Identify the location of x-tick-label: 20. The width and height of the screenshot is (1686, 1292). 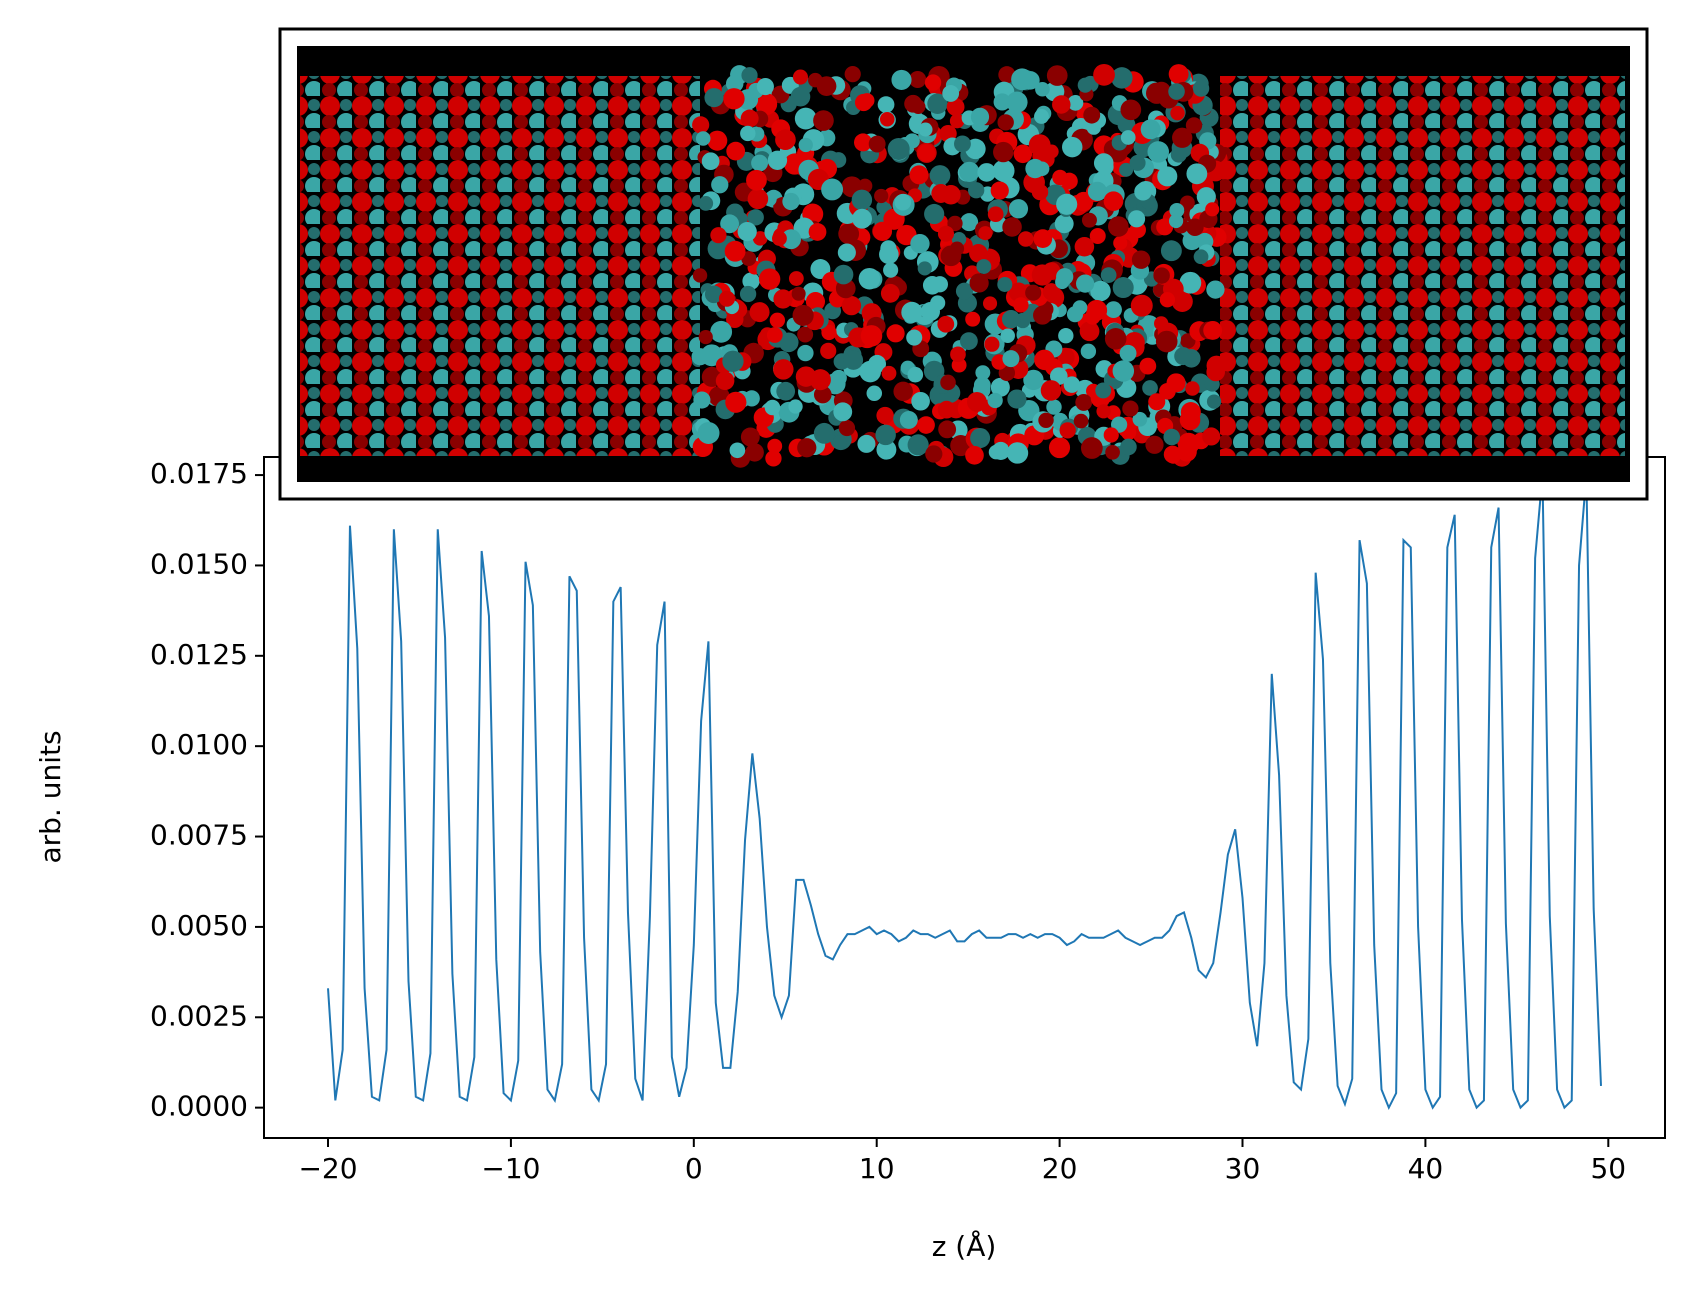
(1060, 1168).